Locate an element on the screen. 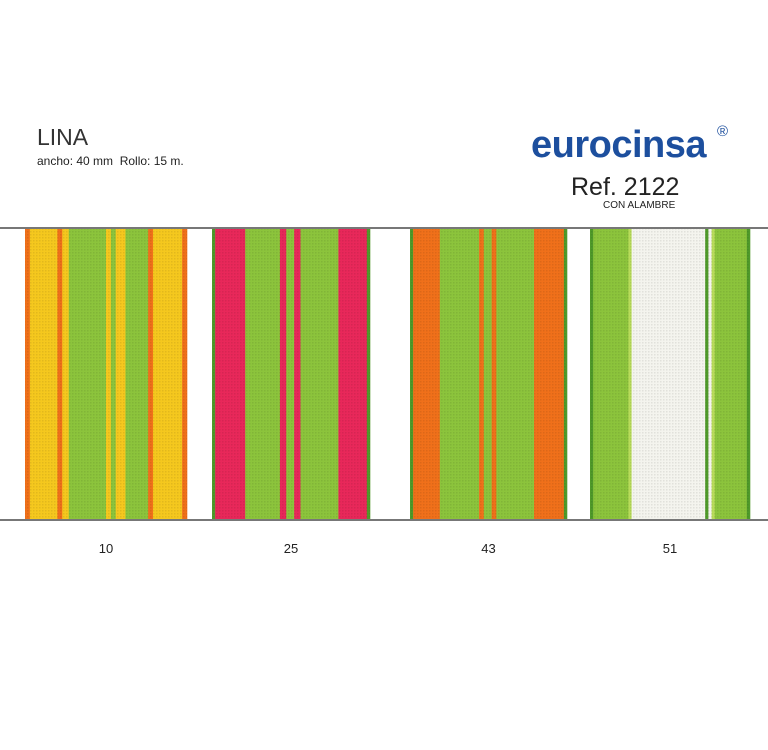  product-specs: ancho: 40 mm Rollo: 15 m. is located at coordinates (110, 161).